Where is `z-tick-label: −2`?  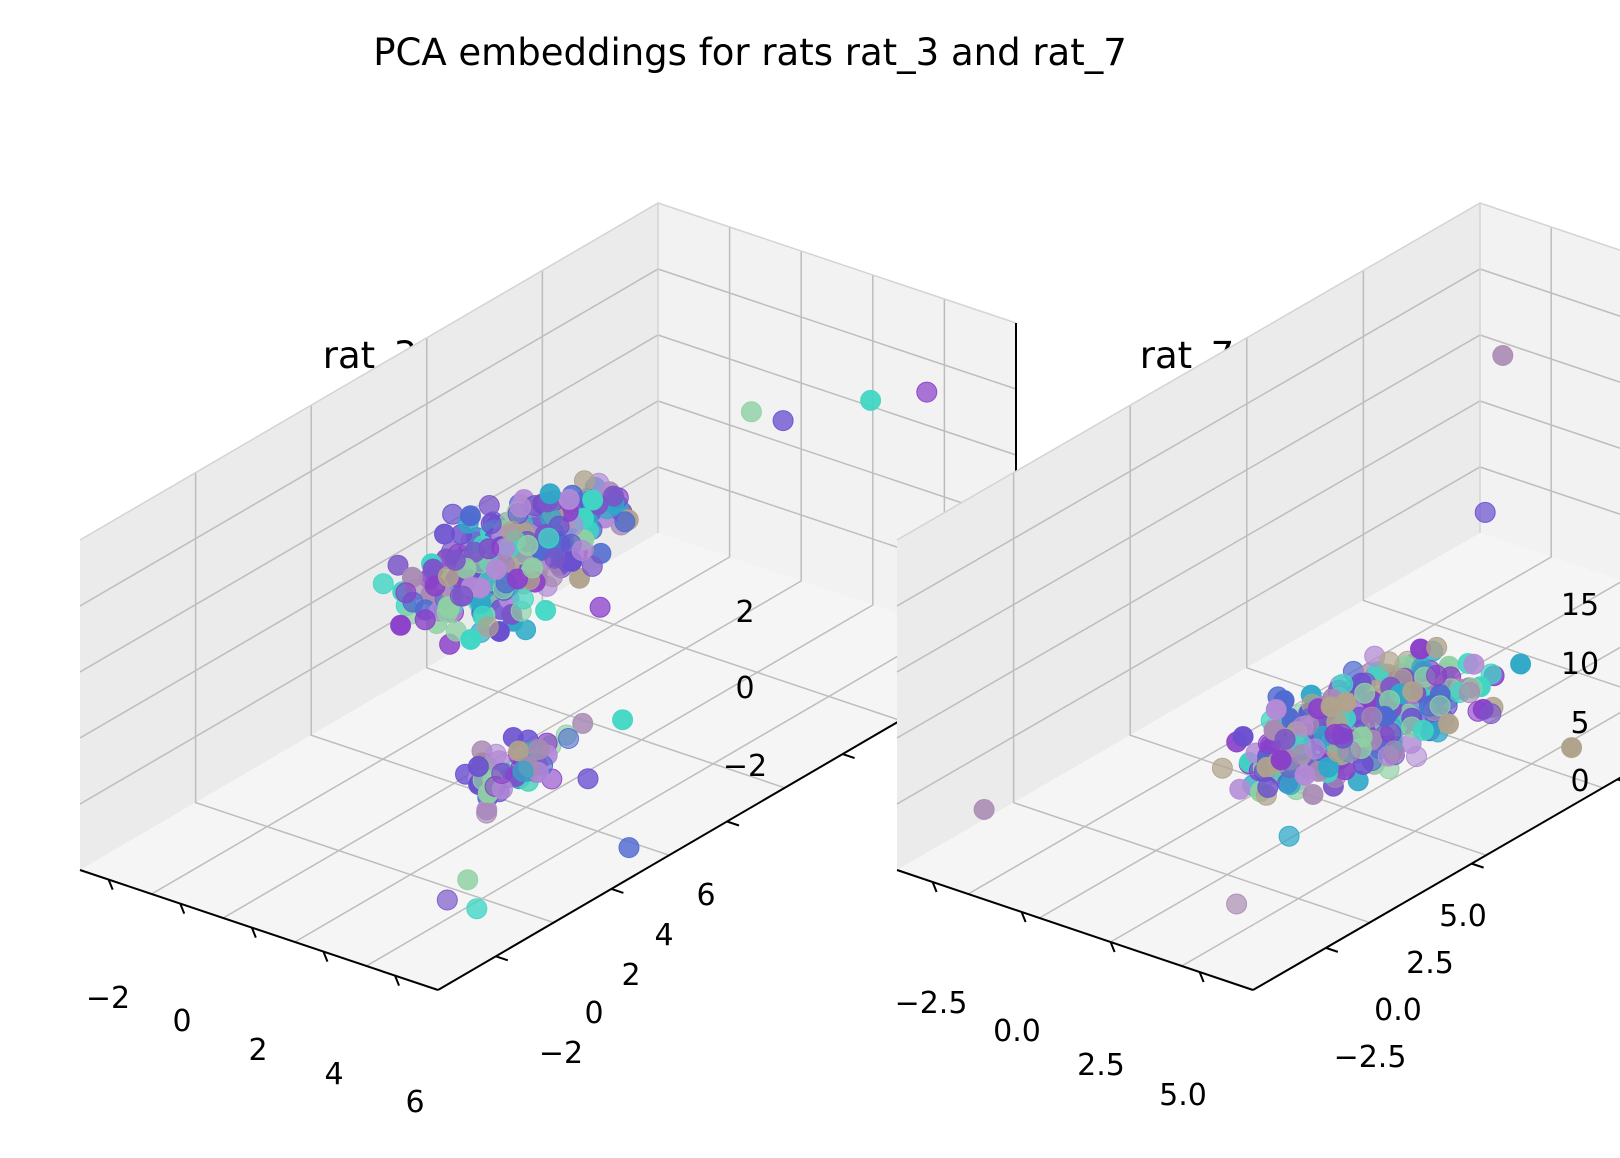
z-tick-label: −2 is located at coordinates (745, 766).